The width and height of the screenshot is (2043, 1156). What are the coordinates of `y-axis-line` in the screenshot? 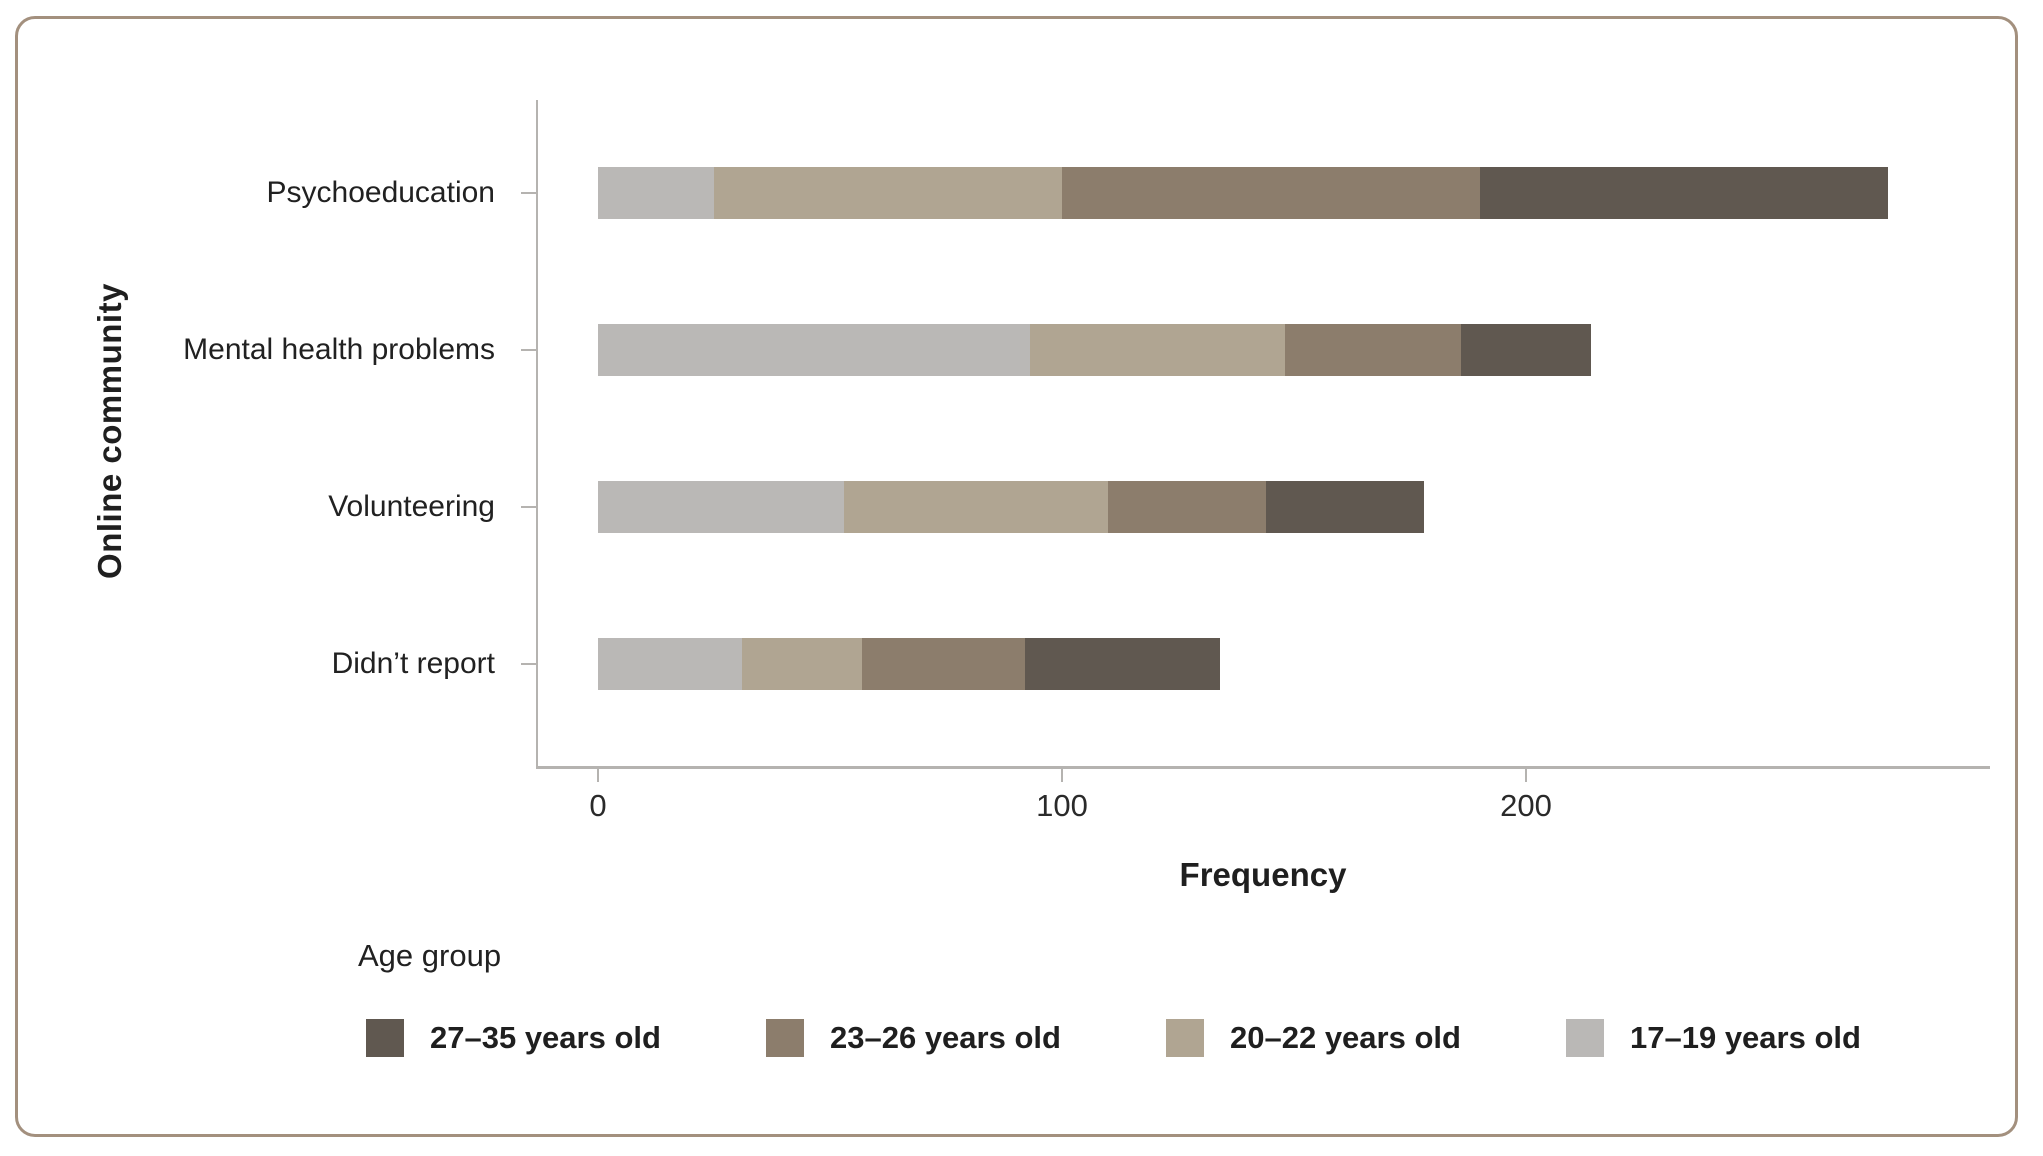 It's located at (537, 433).